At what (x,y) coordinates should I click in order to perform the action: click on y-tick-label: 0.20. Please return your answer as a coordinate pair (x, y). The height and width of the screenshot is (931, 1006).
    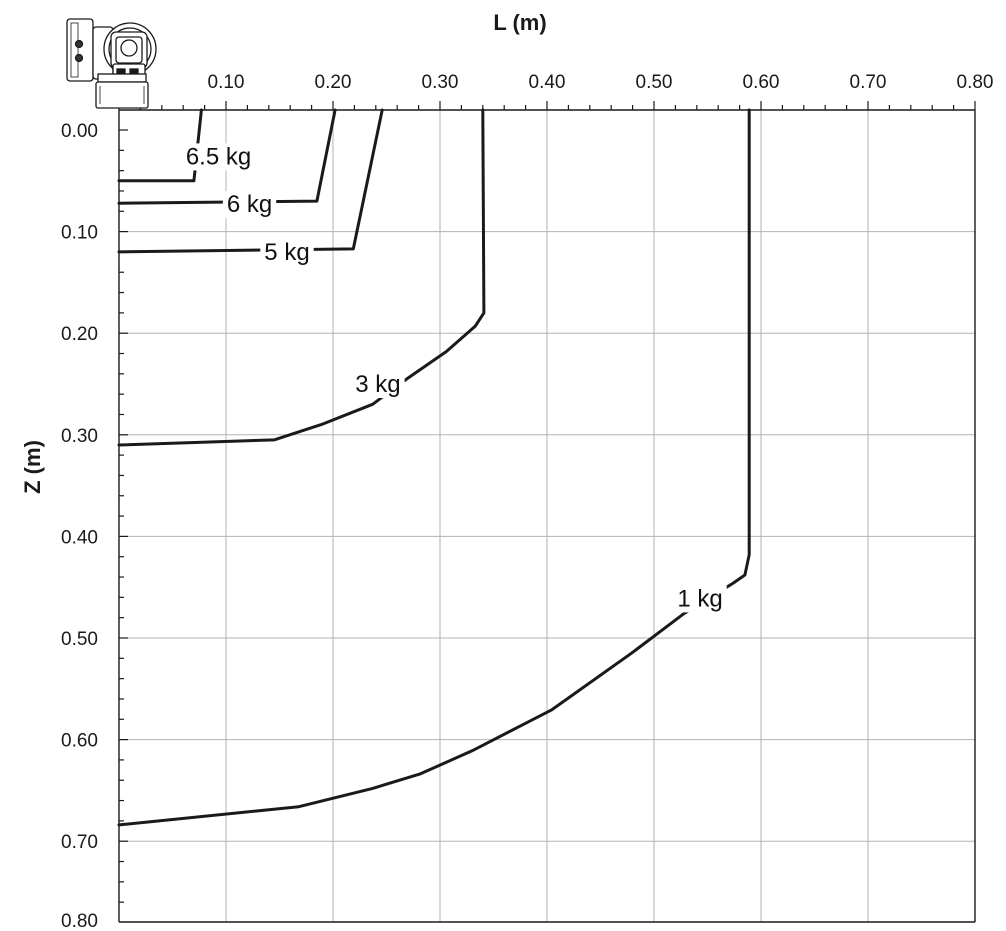
    Looking at the image, I should click on (79, 334).